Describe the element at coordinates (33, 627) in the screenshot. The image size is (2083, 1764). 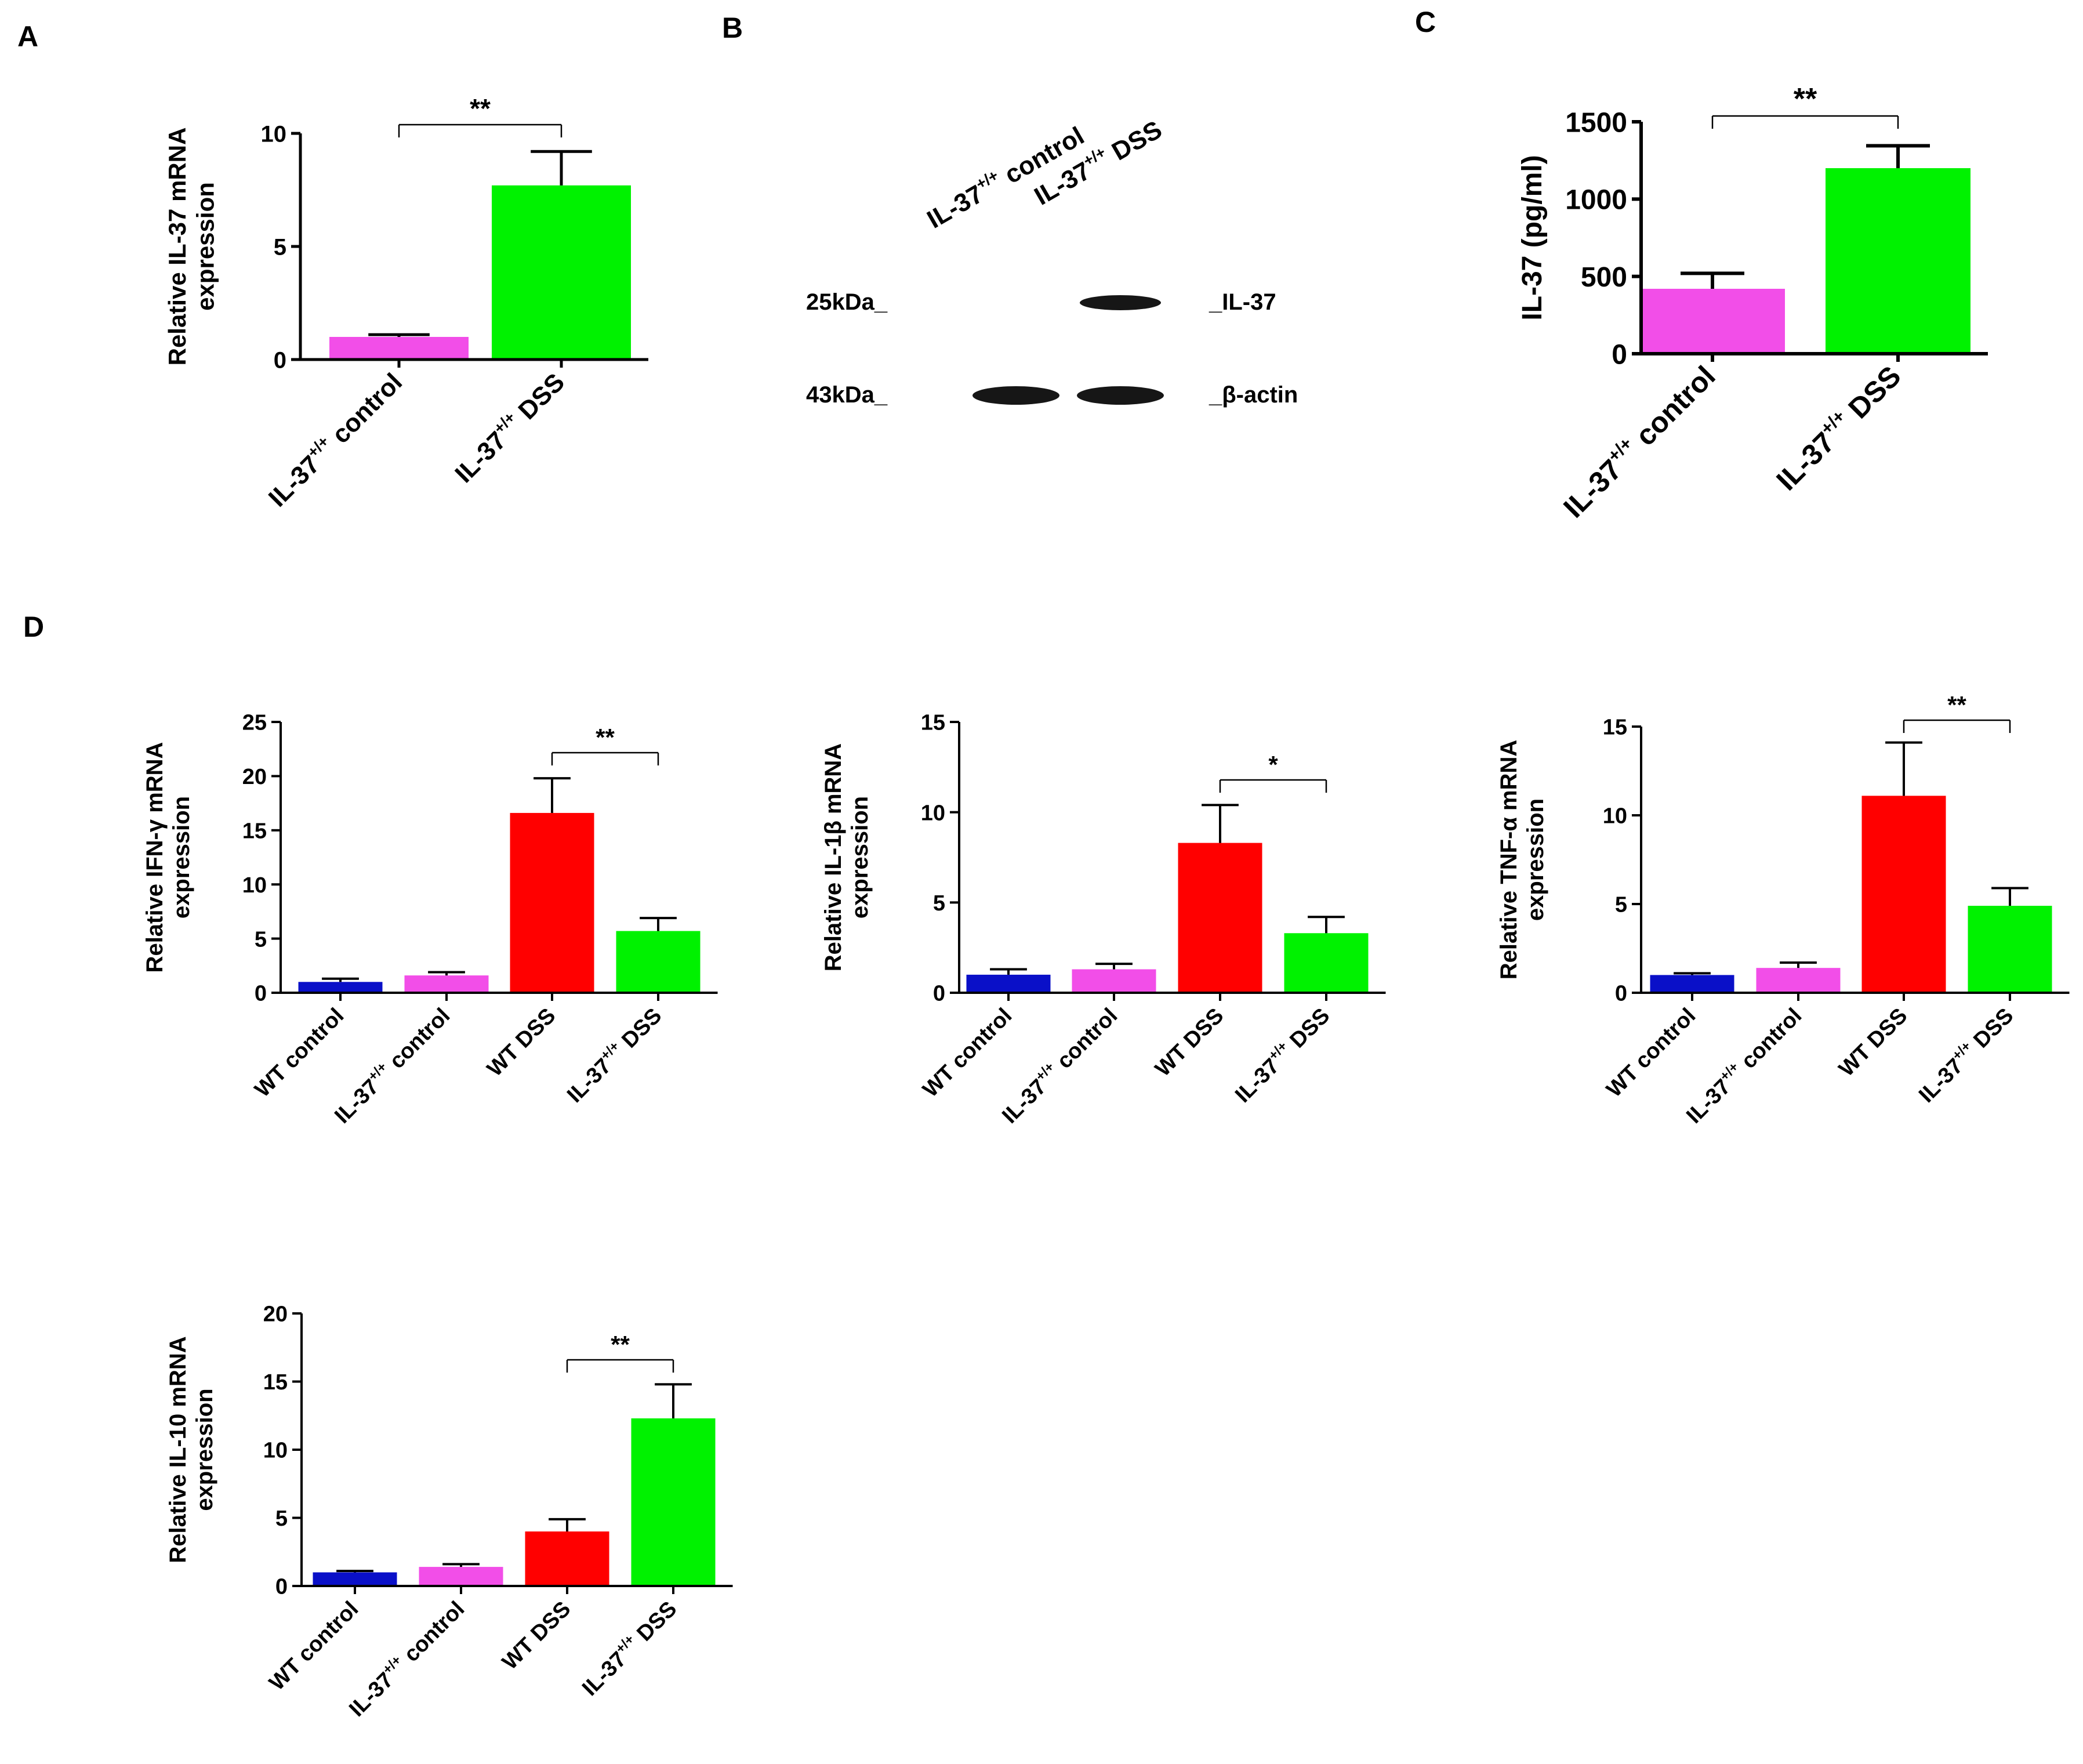
I see `panel-label: D` at that location.